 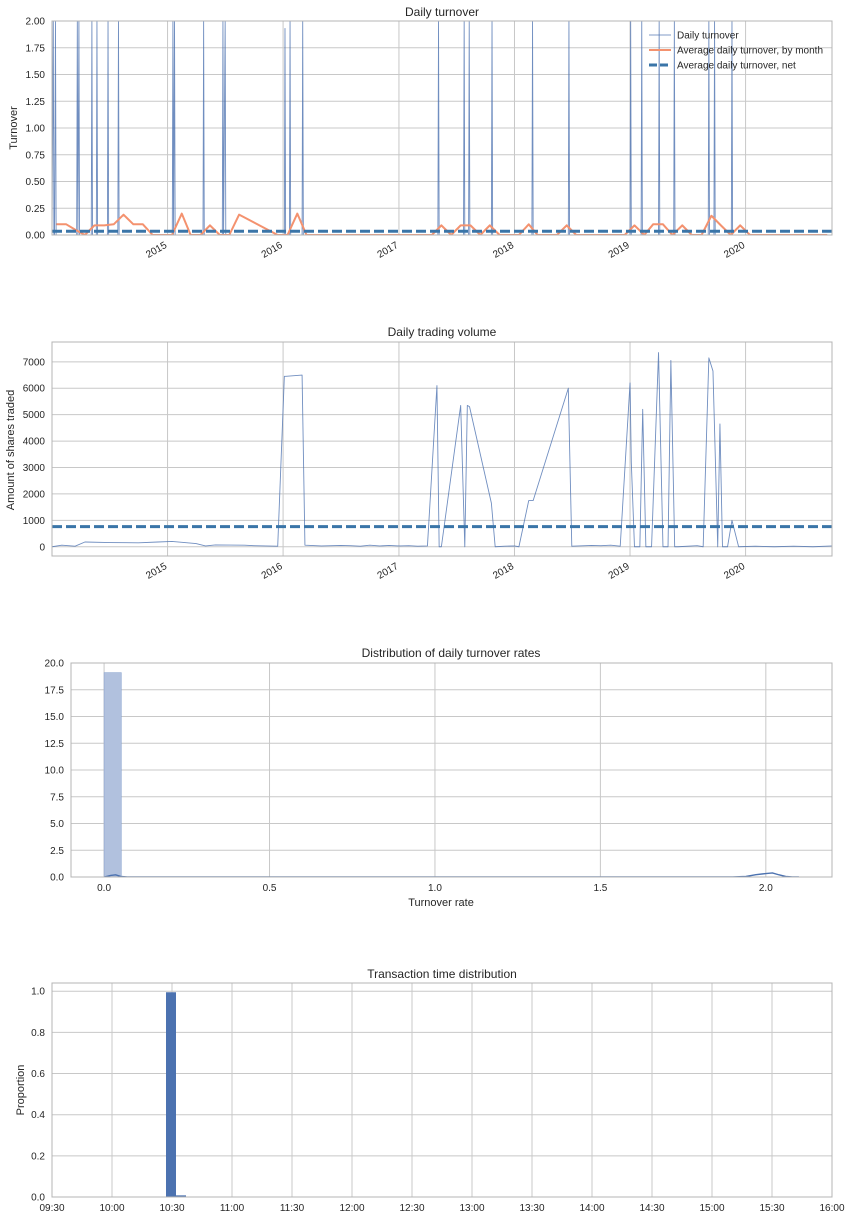 I want to click on y-tick-label: 10.0, so click(x=55, y=771).